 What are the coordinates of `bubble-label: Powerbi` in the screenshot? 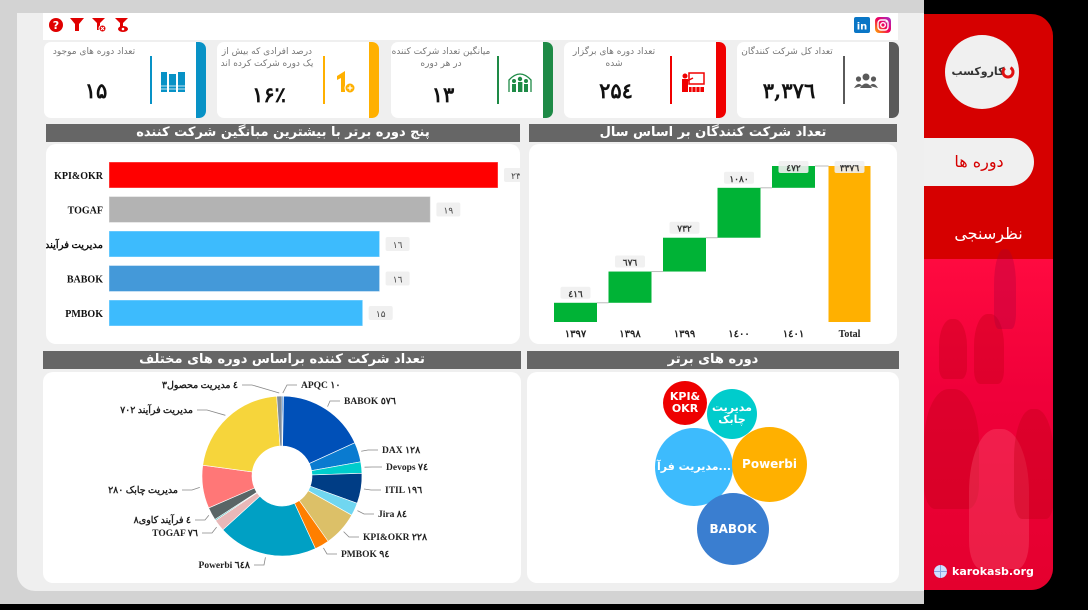 It's located at (769, 464).